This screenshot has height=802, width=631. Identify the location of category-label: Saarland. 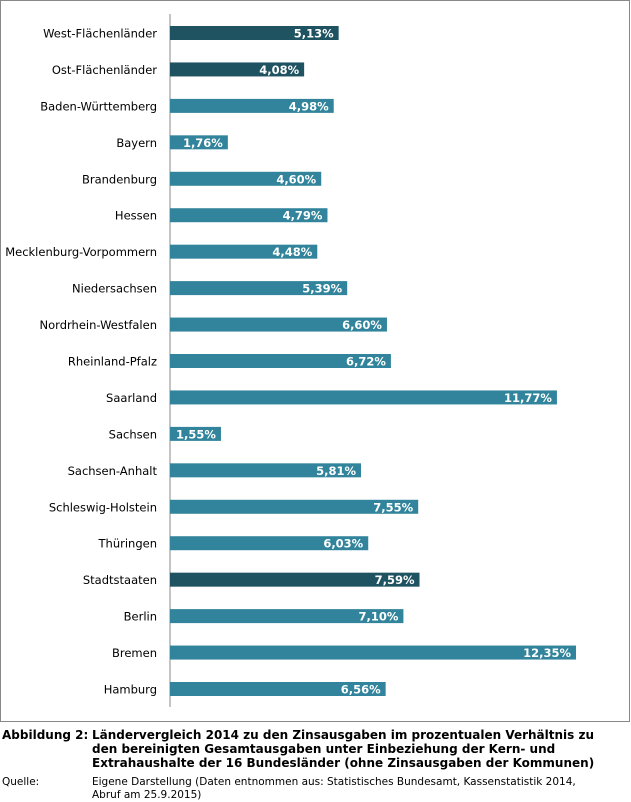
(131, 398).